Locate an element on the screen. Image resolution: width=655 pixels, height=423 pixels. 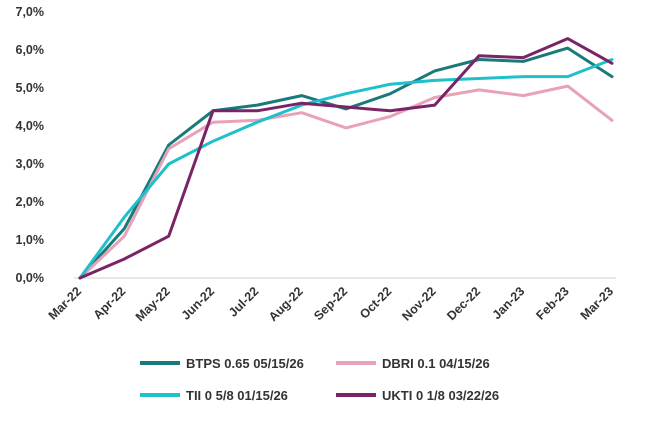
x-tick-label: Jul-22 is located at coordinates (243, 301).